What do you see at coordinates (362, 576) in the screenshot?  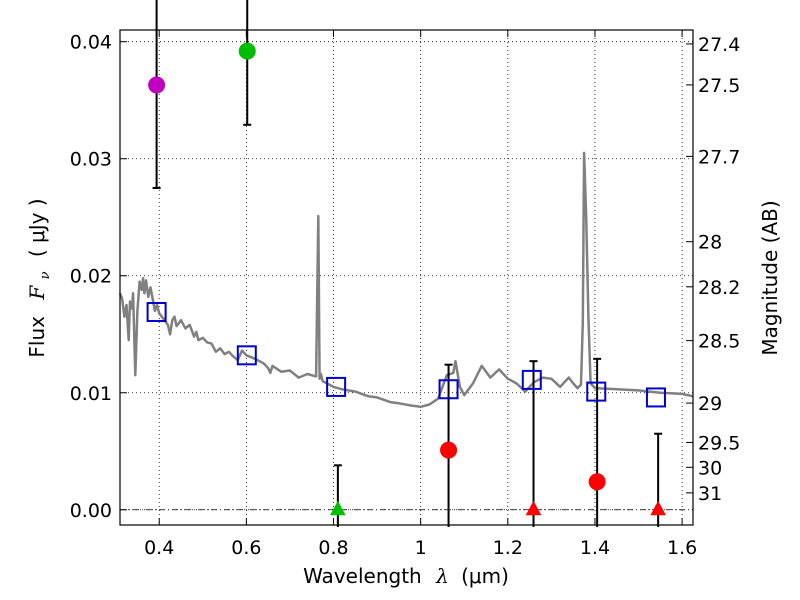 I see `x-axis-title-prefix: Wavelength` at bounding box center [362, 576].